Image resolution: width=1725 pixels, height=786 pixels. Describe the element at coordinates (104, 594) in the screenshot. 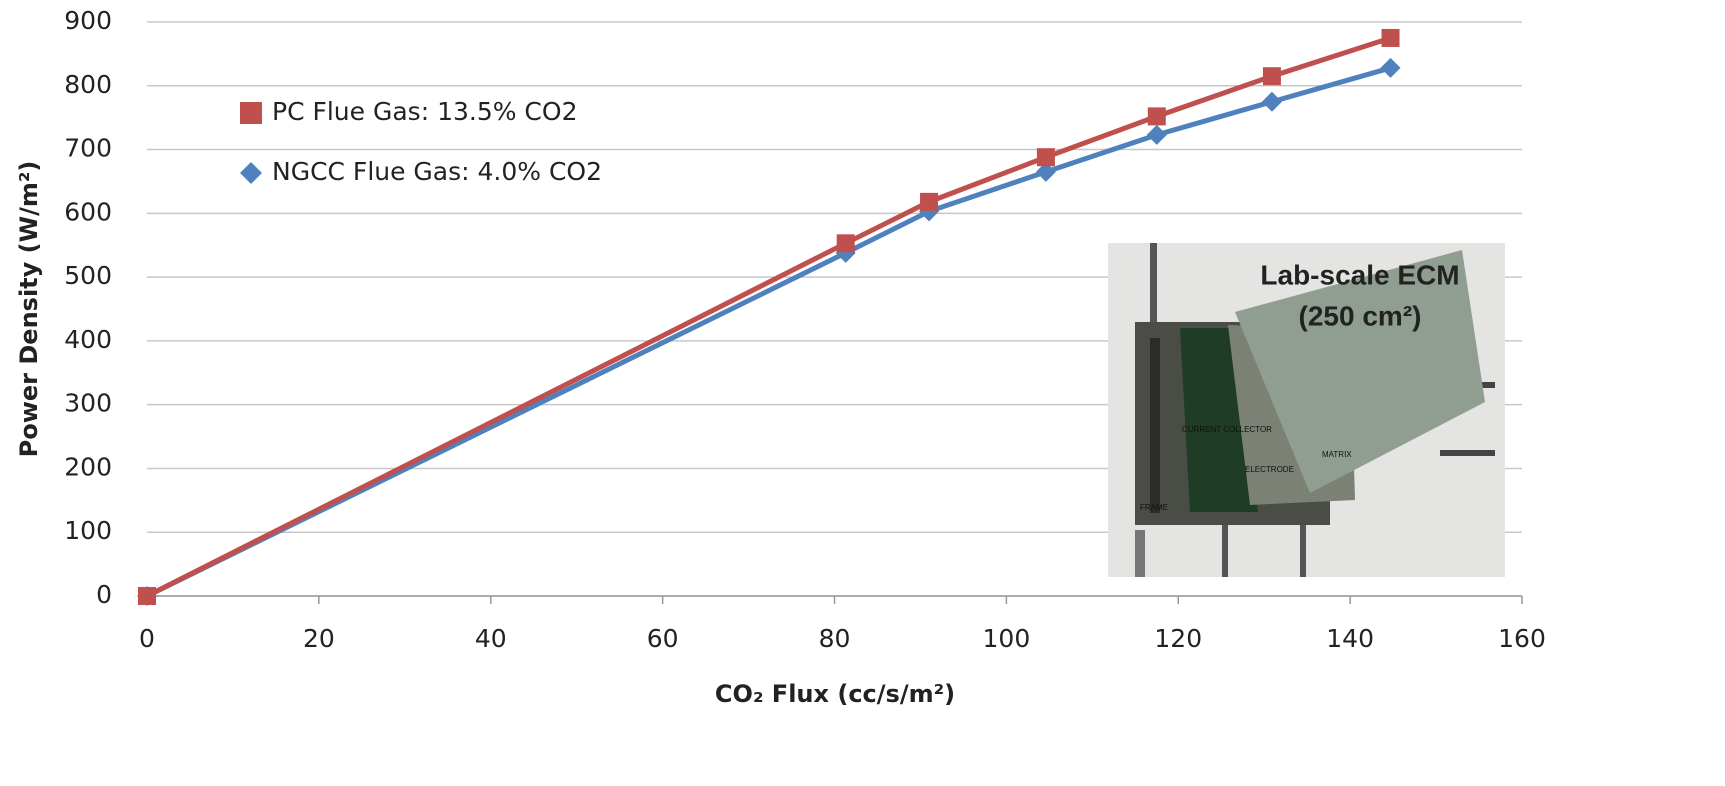

I see `y-tick-label: 0` at that location.